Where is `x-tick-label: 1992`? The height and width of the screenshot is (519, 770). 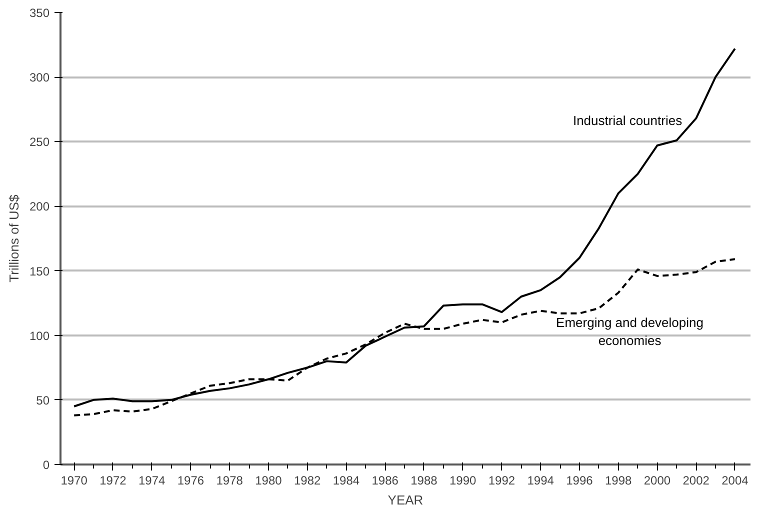
x-tick-label: 1992 is located at coordinates (502, 481).